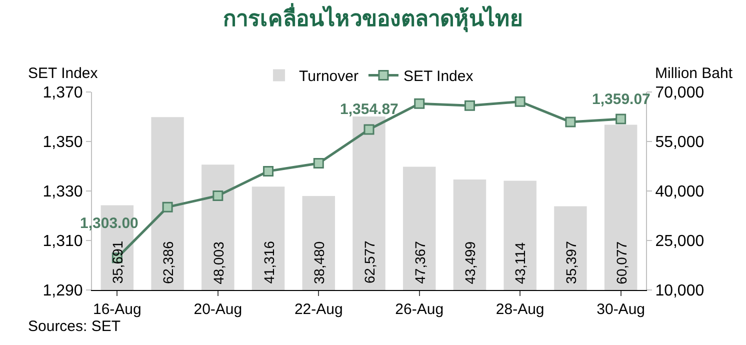  What do you see at coordinates (268, 262) in the screenshot?
I see `data-label: 41,316` at bounding box center [268, 262].